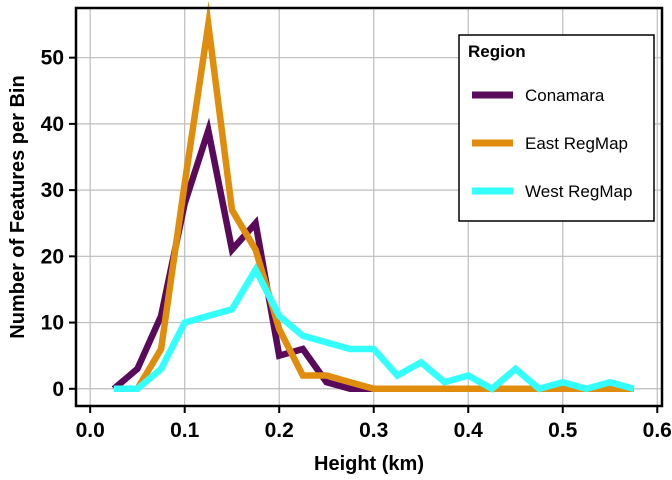  Describe the element at coordinates (185, 430) in the screenshot. I see `x-tick-label: 0.1` at that location.